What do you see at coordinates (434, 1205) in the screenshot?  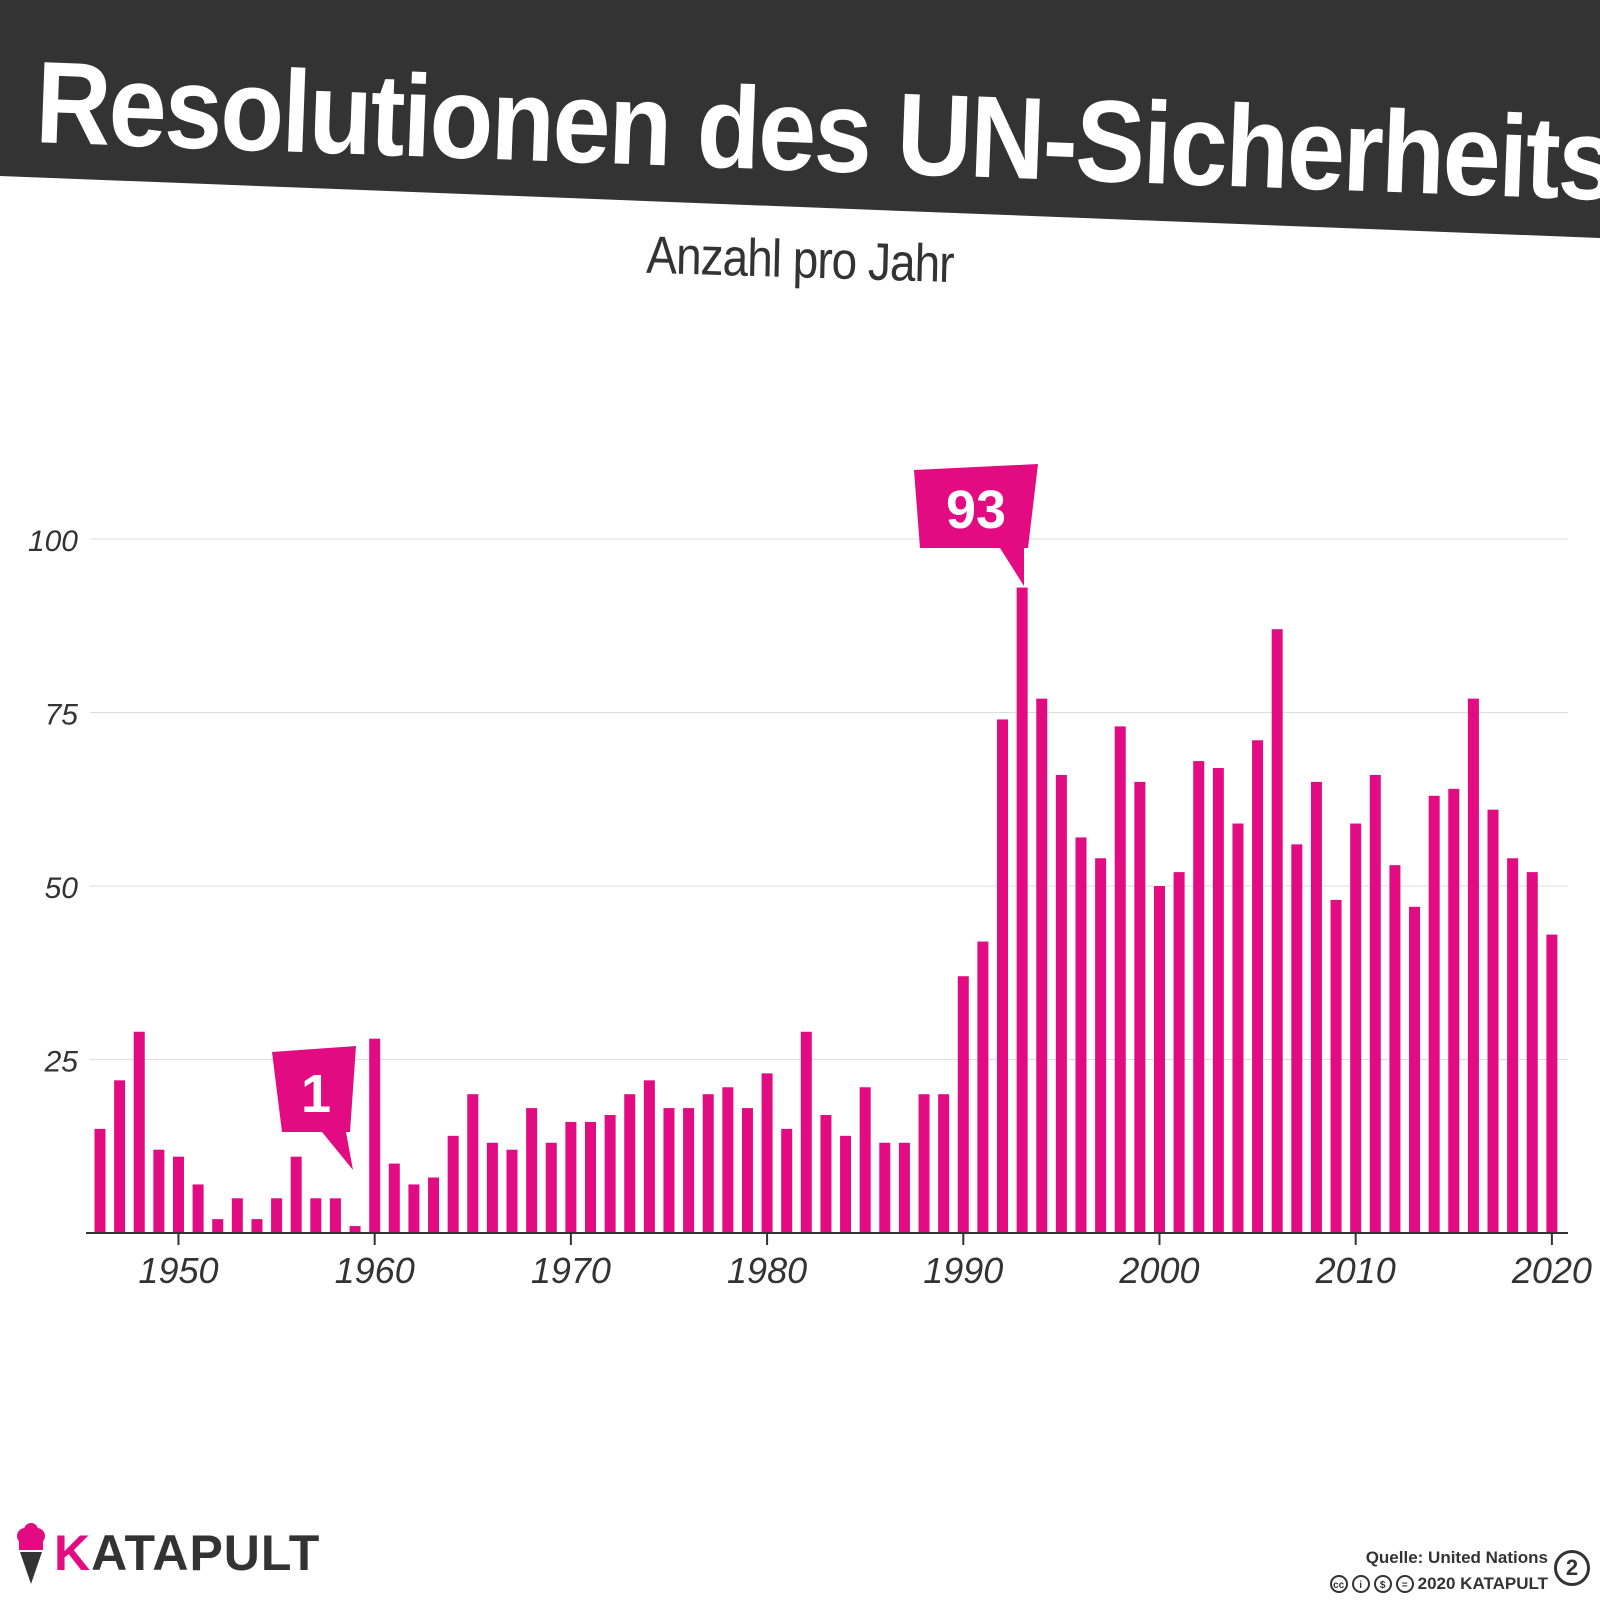 I see `bar-1963` at bounding box center [434, 1205].